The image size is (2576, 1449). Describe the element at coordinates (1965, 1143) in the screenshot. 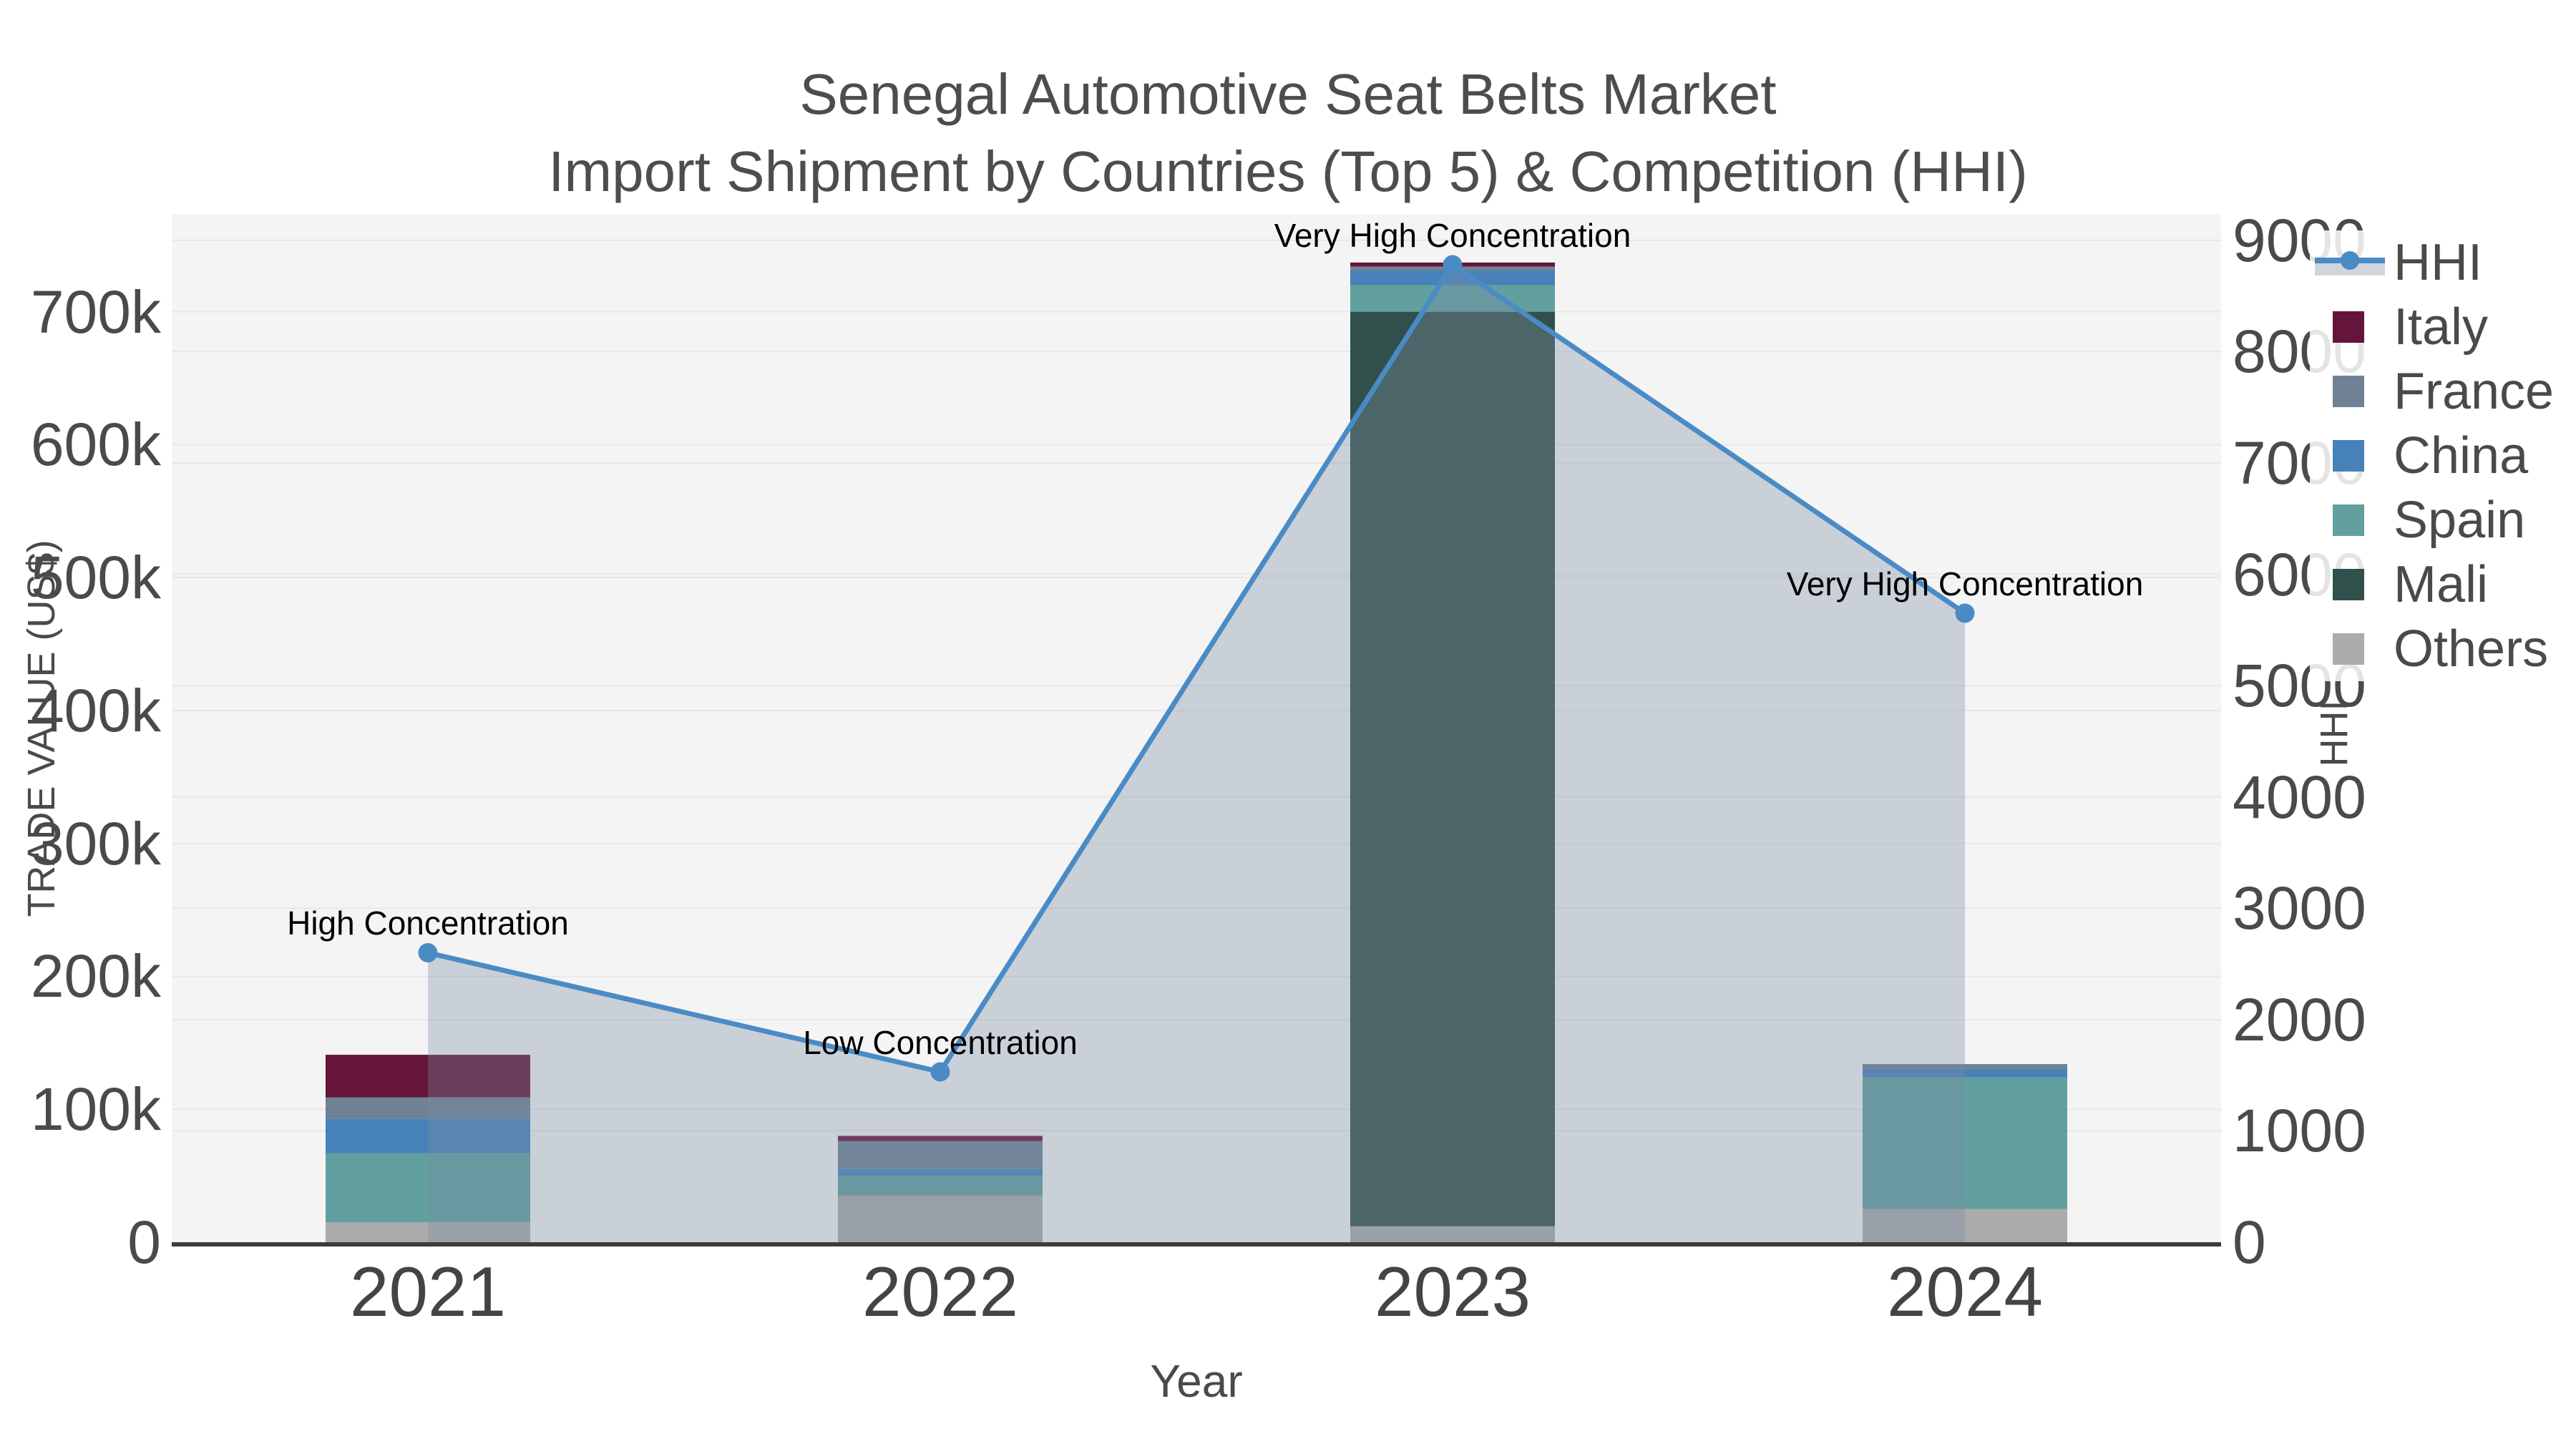

I see `bar-segment-spain-2024` at that location.